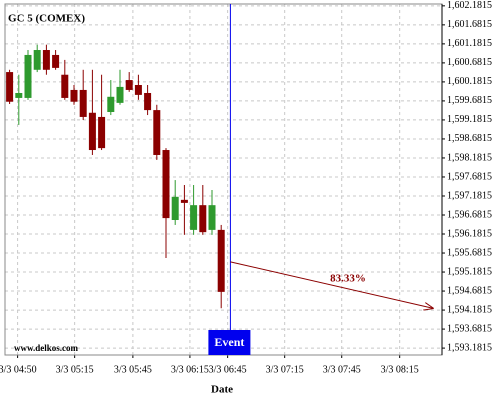 Image resolution: width=500 pixels, height=400 pixels. Describe the element at coordinates (342, 369) in the screenshot. I see `x-tick-label: 3/3 07:45` at that location.